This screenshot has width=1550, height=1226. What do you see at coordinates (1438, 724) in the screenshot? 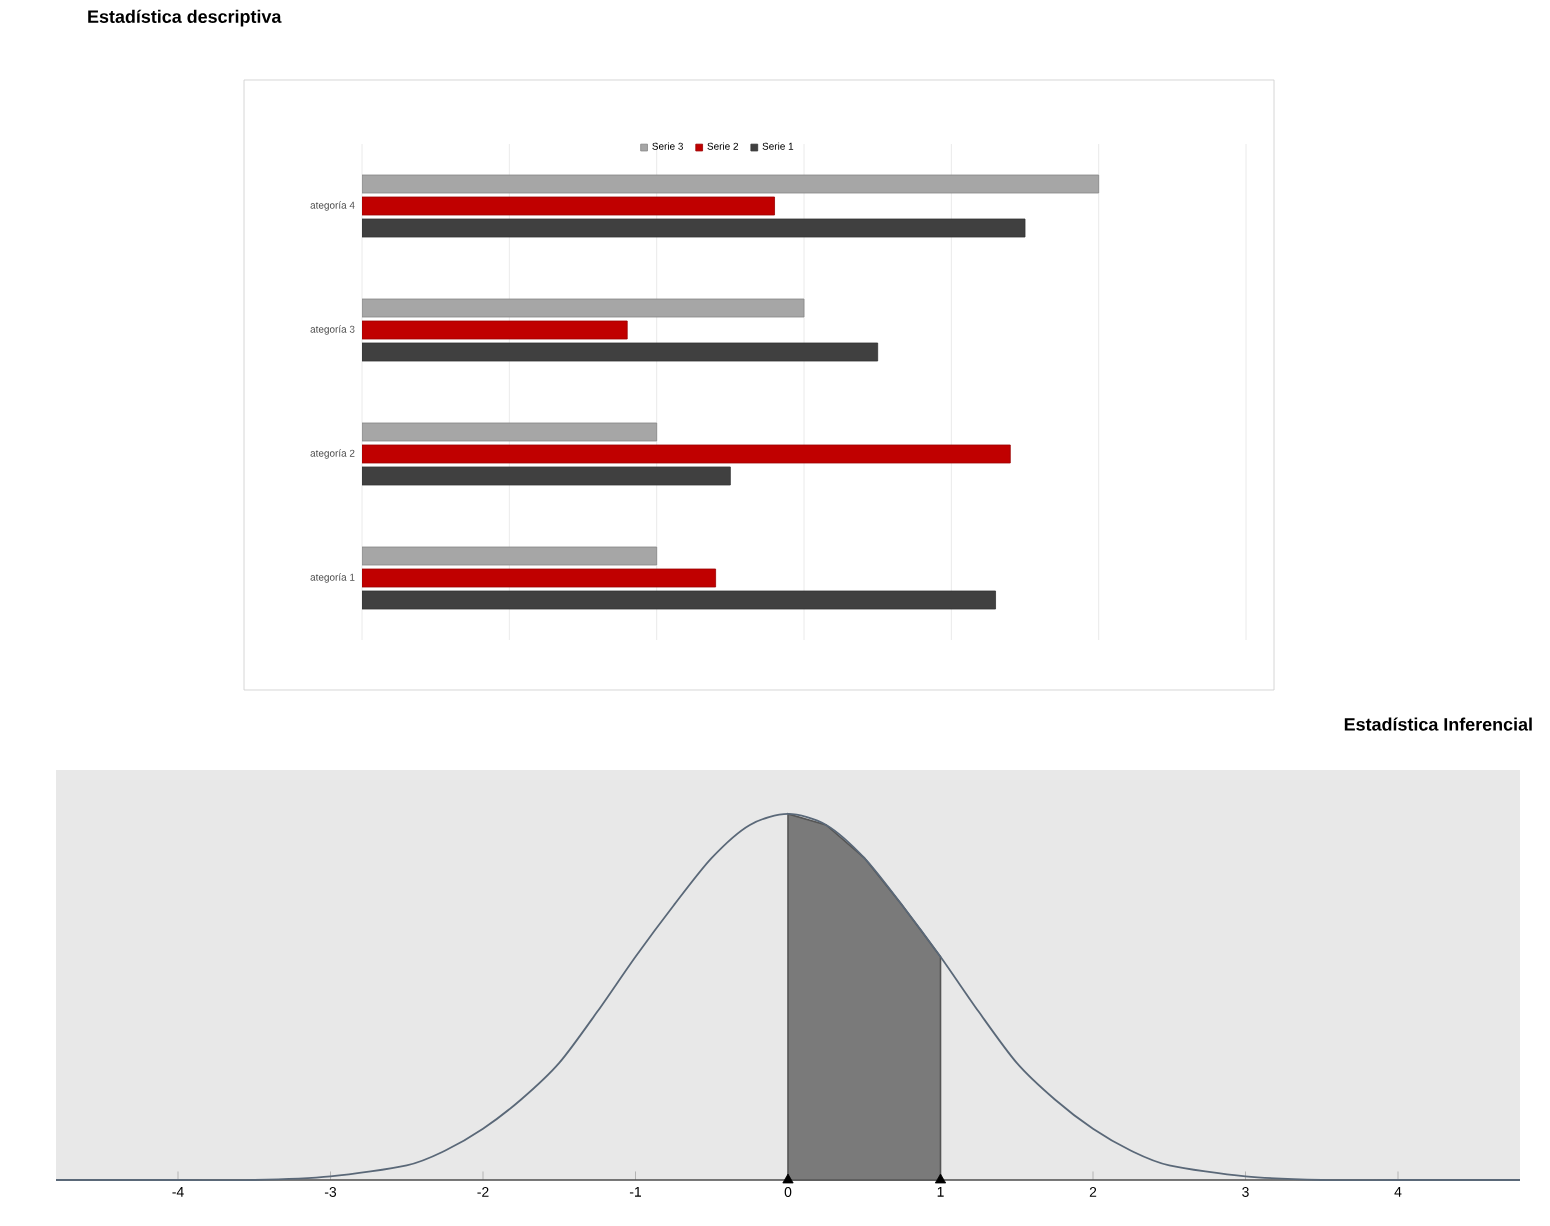
I see `chart-title: Estadística Inferencial` at bounding box center [1438, 724].